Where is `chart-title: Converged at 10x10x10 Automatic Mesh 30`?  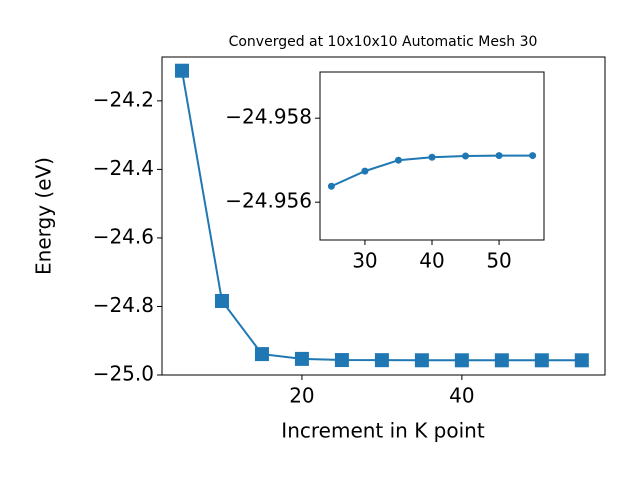 chart-title: Converged at 10x10x10 Automatic Mesh 30 is located at coordinates (383, 42).